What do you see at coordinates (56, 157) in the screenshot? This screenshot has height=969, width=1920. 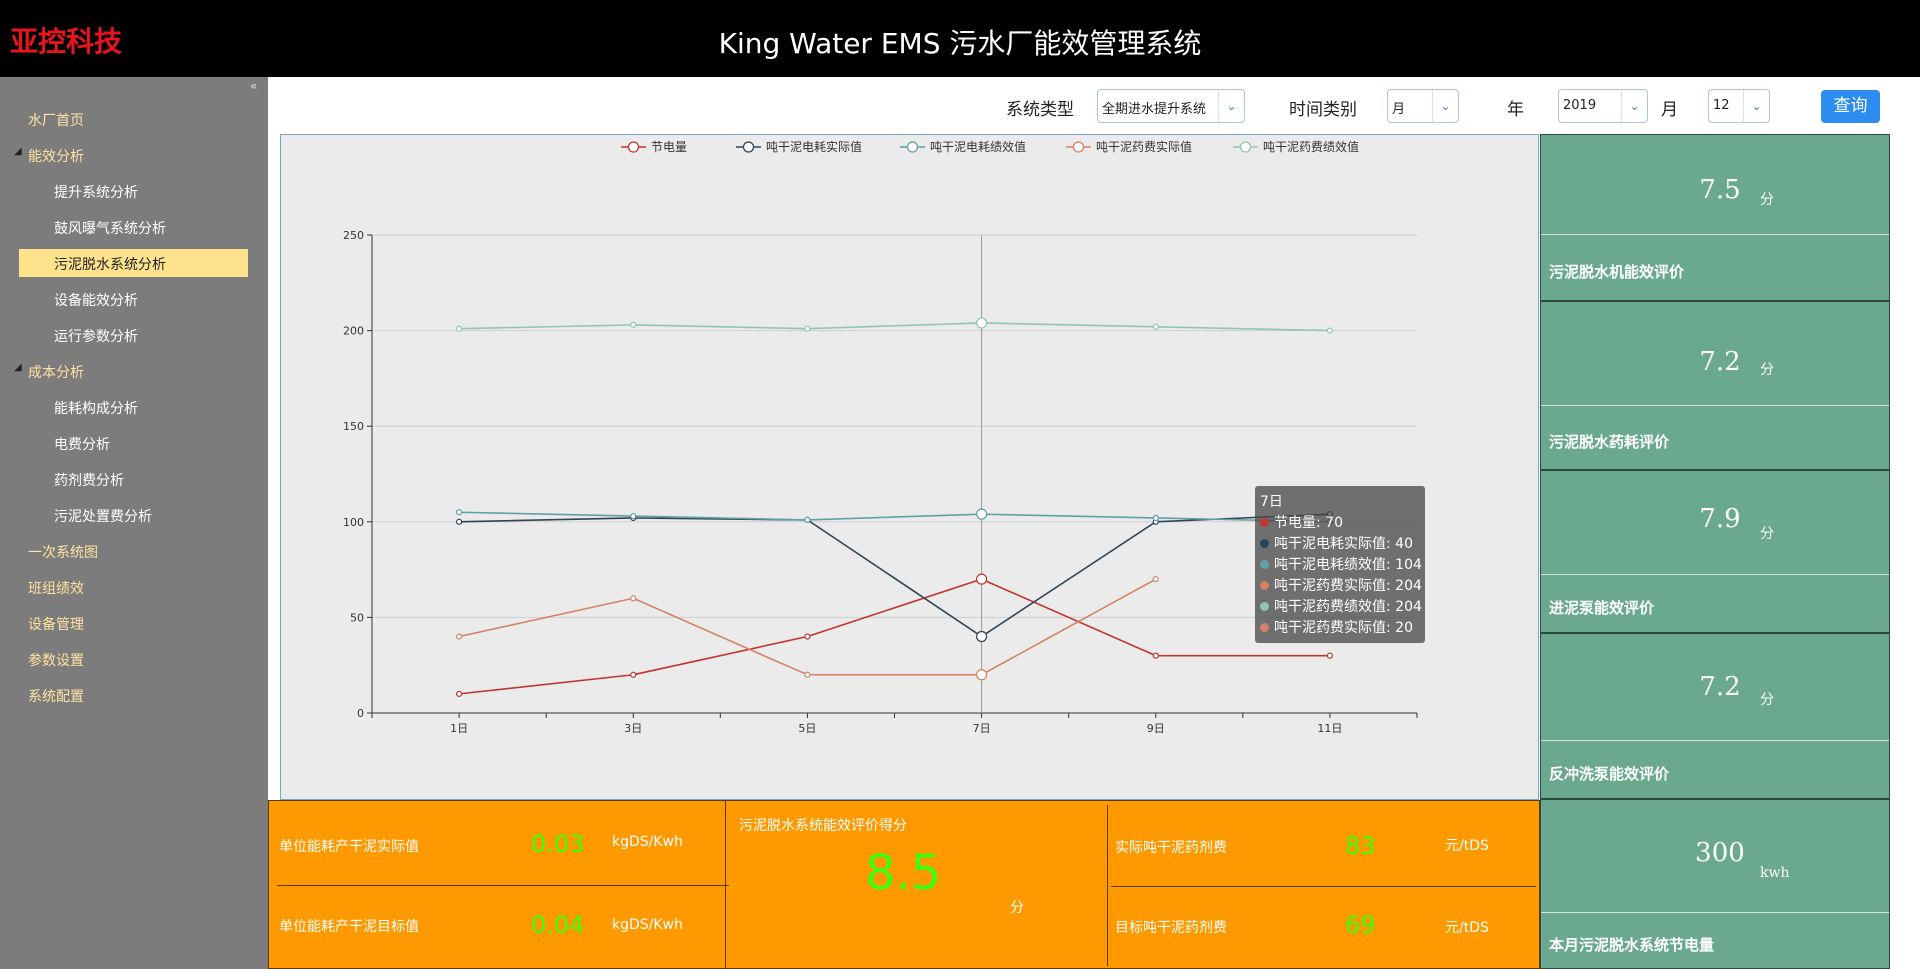 I see `sidebar-item-label: 能效分析` at bounding box center [56, 157].